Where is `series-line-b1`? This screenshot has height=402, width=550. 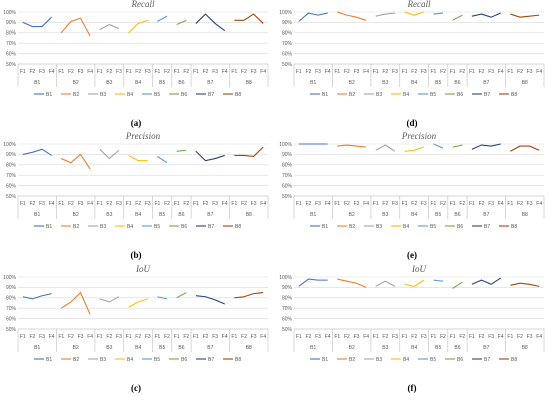
series-line-b1 is located at coordinates (313, 282).